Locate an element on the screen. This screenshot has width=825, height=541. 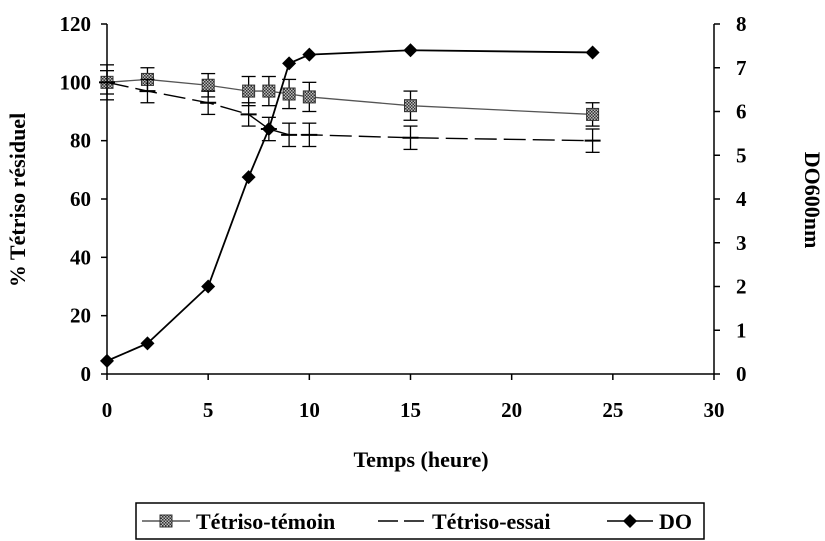
x-axis-title: Temps (heure) is located at coordinates (420, 459).